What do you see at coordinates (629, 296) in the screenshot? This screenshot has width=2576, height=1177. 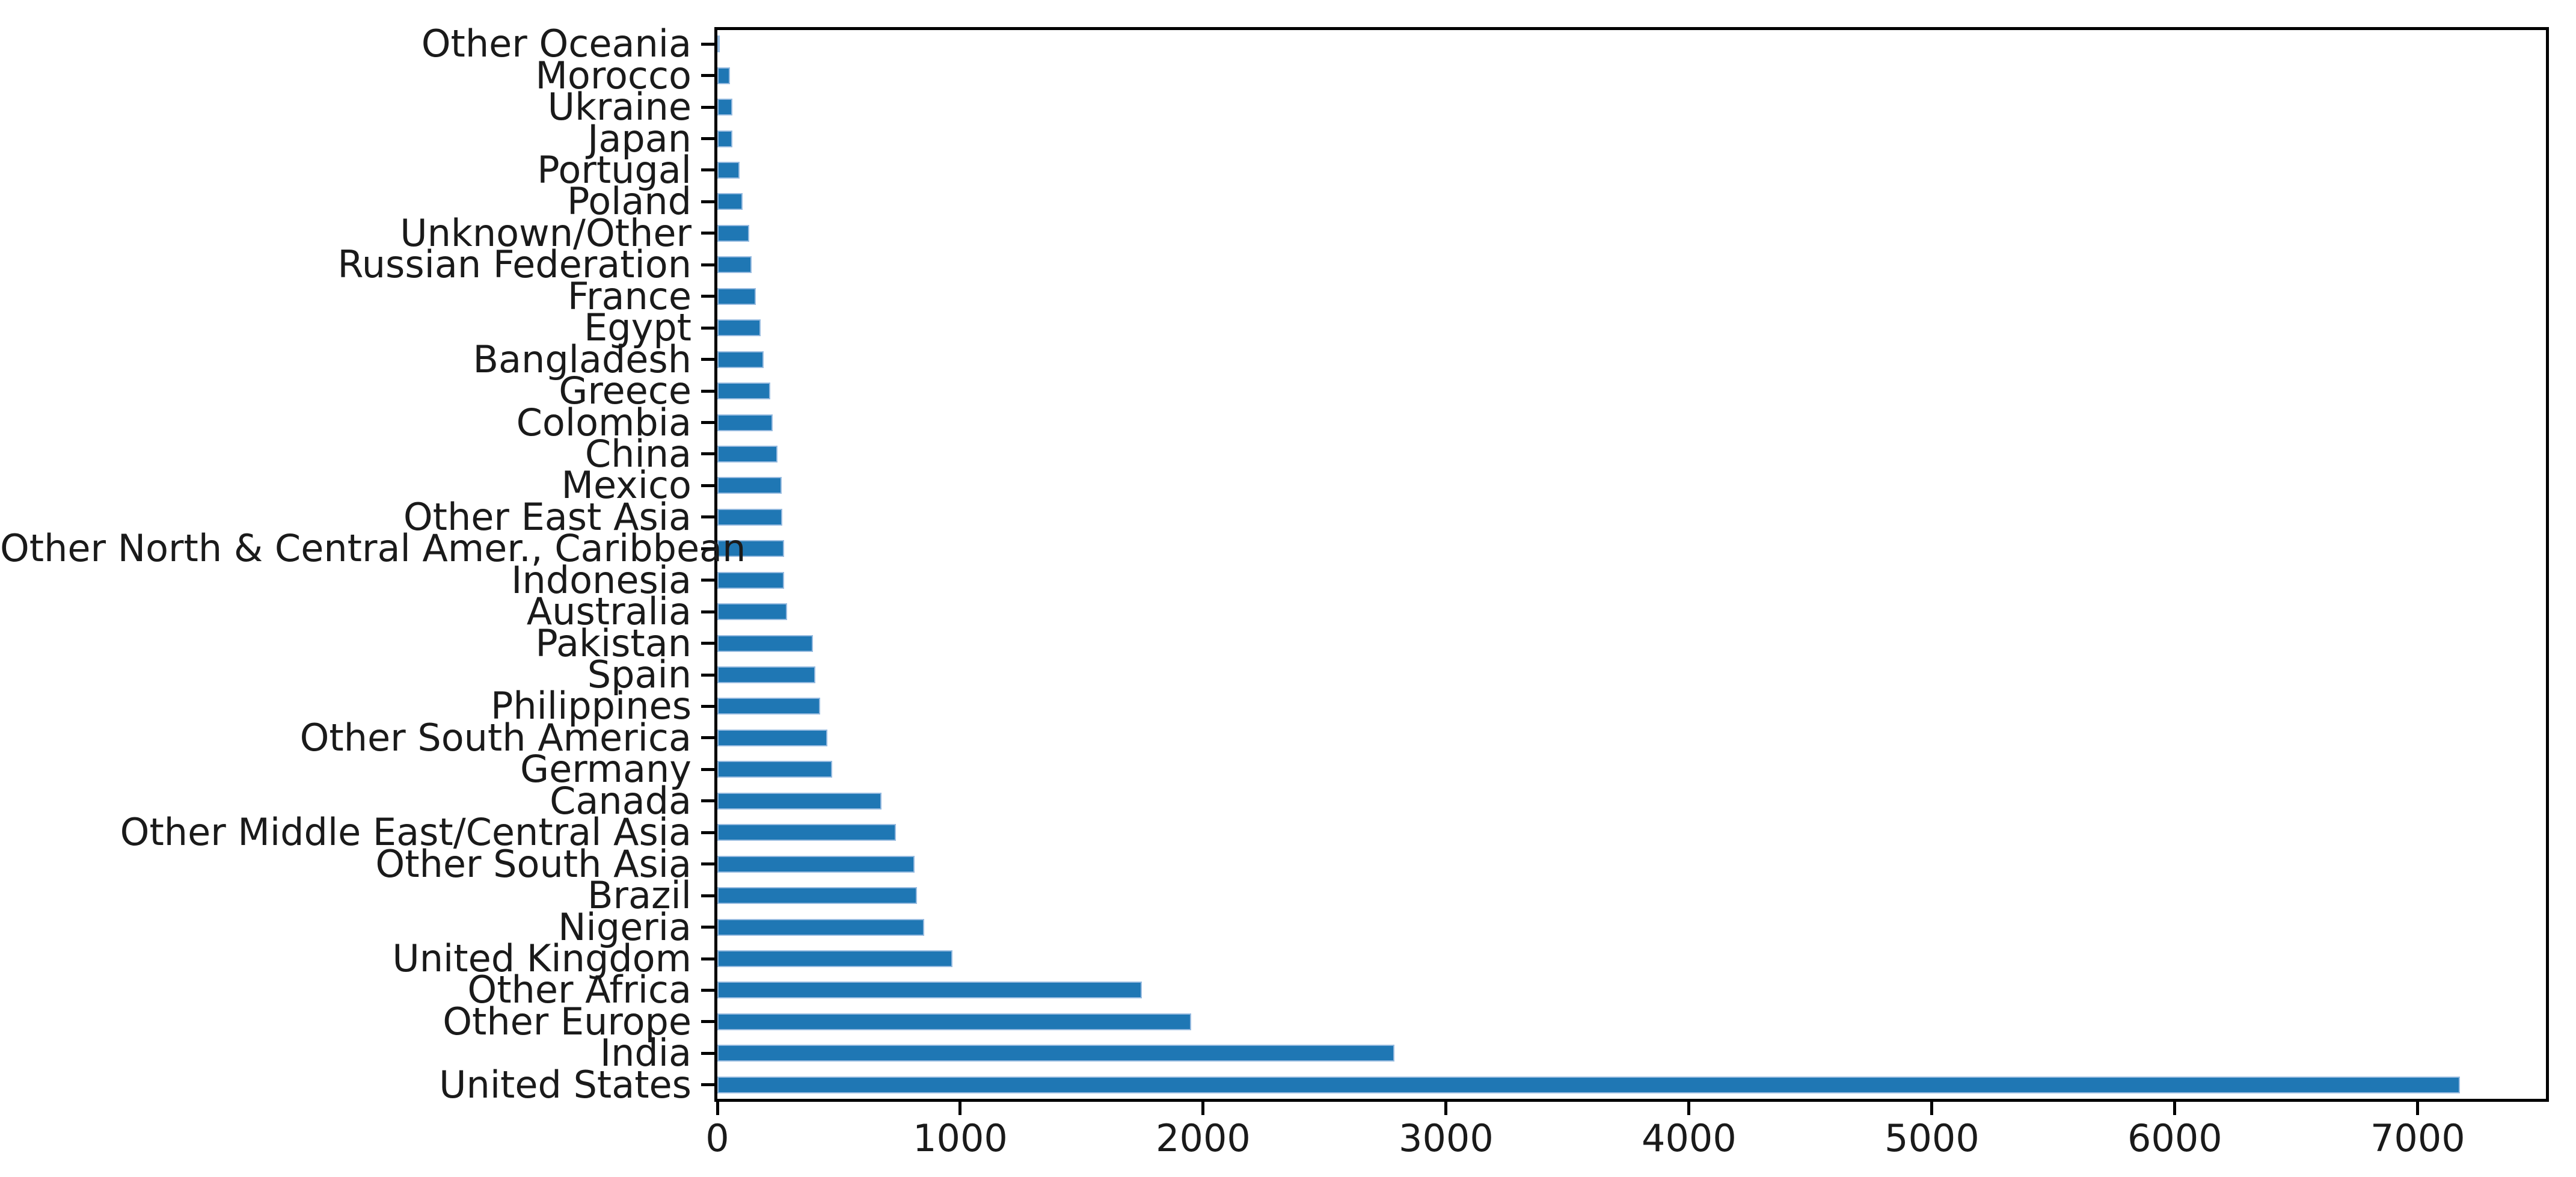 I see `y-axis-tick-label: France` at bounding box center [629, 296].